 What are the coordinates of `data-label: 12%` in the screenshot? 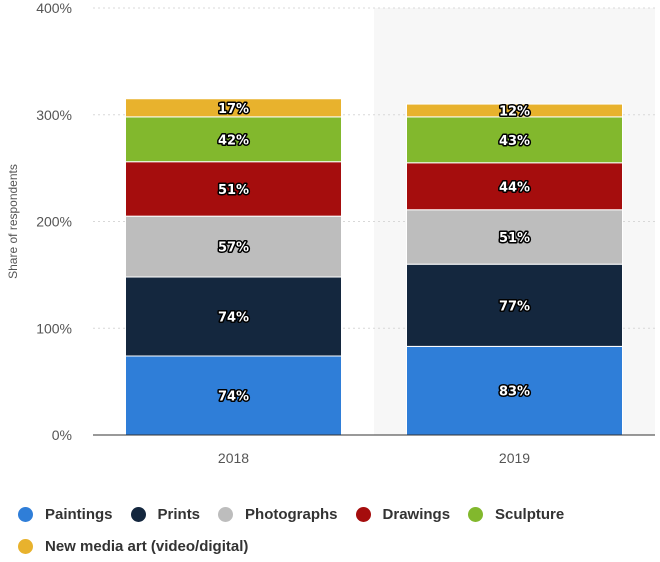 It's located at (514, 111).